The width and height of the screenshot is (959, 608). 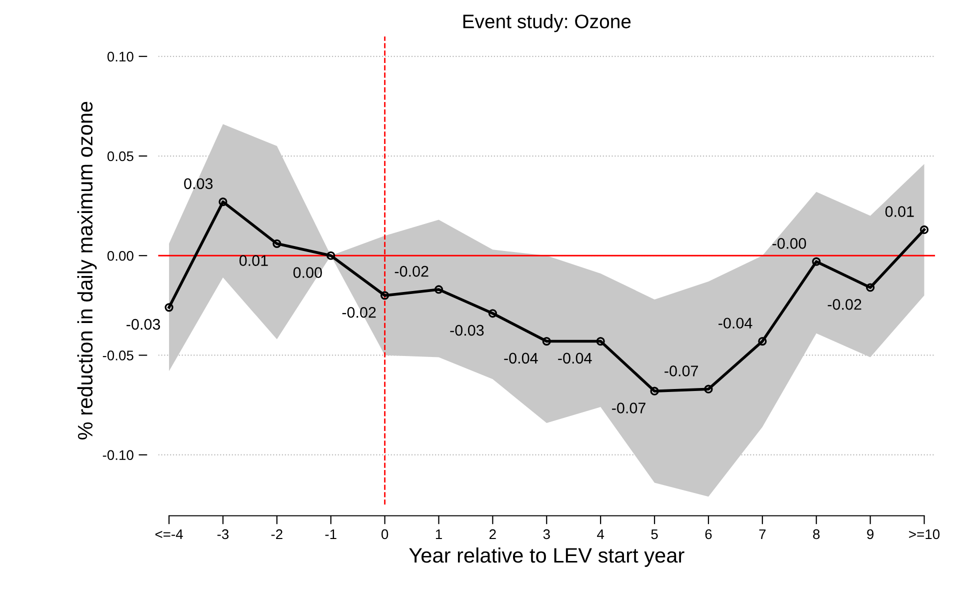 I want to click on x-tick-label: 0, so click(x=384, y=534).